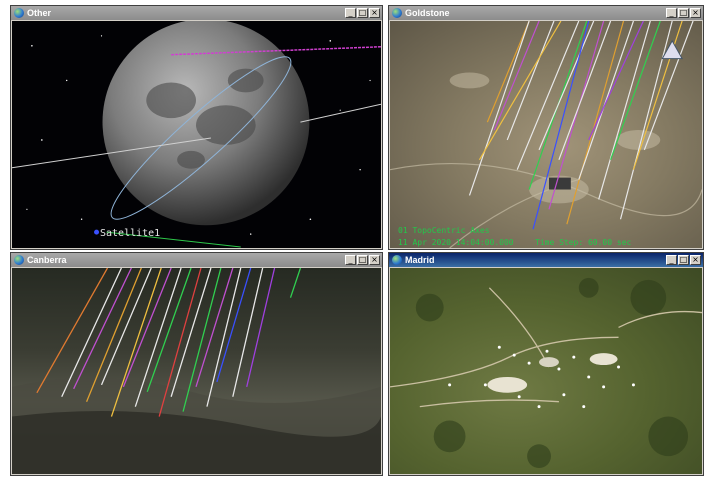 The image size is (709, 478). Describe the element at coordinates (546, 260) in the screenshot. I see `titlebar-madrid: Madrid _ □ ×` at that location.